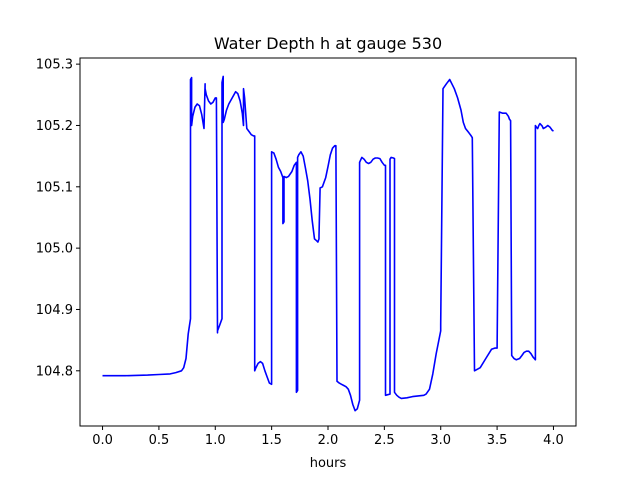  What do you see at coordinates (54, 65) in the screenshot?
I see `y-tick-label: 105.3` at bounding box center [54, 65].